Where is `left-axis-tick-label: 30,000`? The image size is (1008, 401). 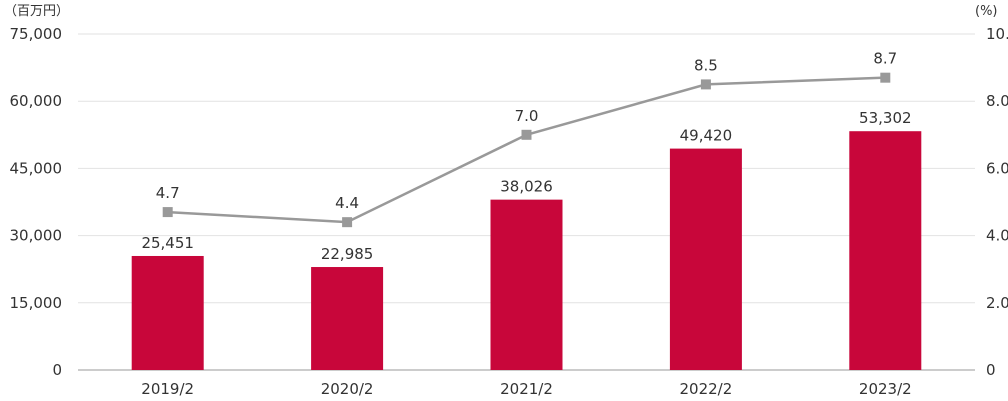 left-axis-tick-label: 30,000 is located at coordinates (36, 236).